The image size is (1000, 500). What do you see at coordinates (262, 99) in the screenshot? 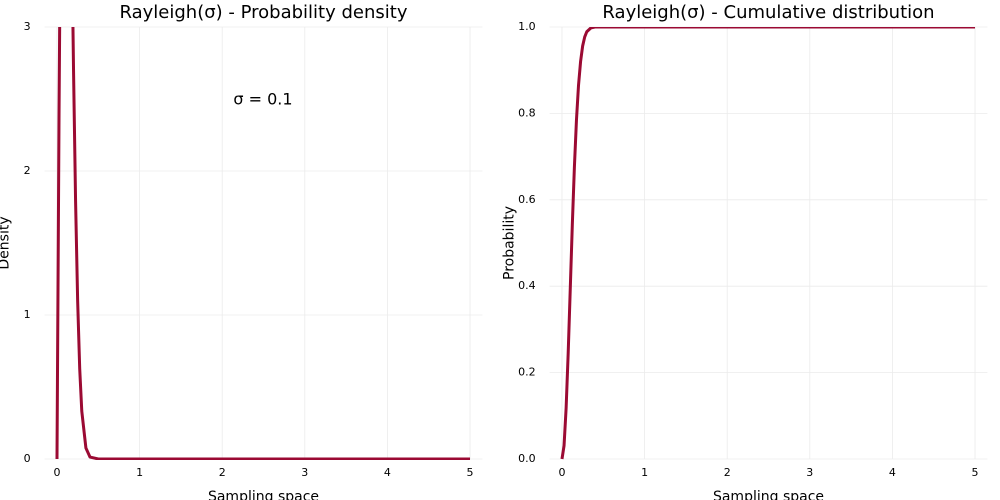
I see `annotation: σ = 0.1` at bounding box center [262, 99].